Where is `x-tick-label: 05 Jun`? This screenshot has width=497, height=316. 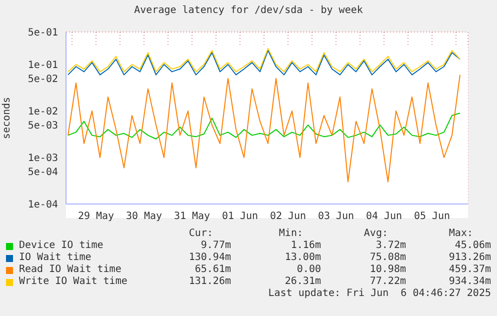
x-tick-label: 05 Jun is located at coordinates (432, 216).